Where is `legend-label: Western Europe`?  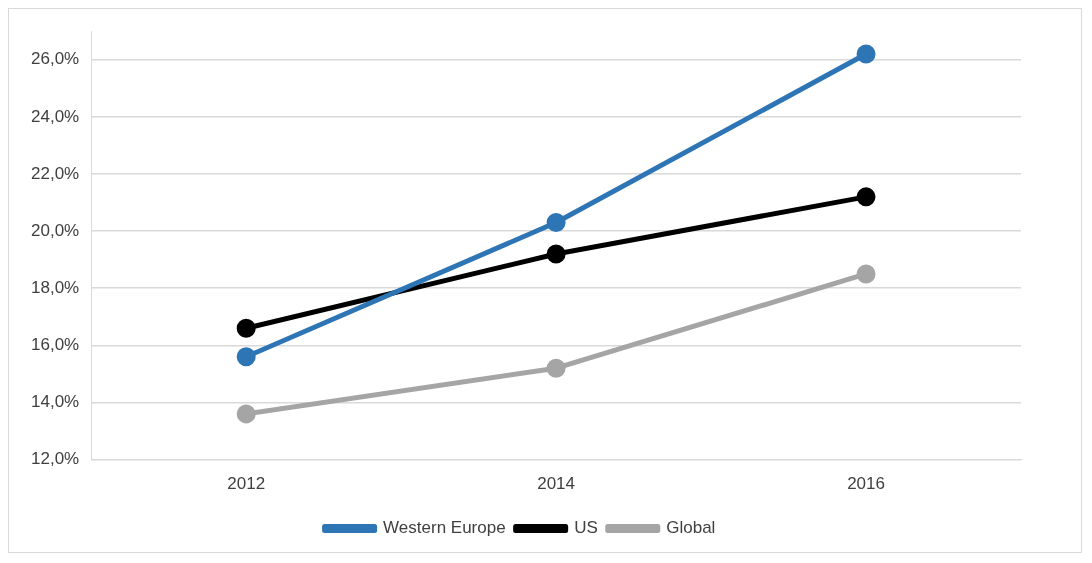
legend-label: Western Europe is located at coordinates (444, 528).